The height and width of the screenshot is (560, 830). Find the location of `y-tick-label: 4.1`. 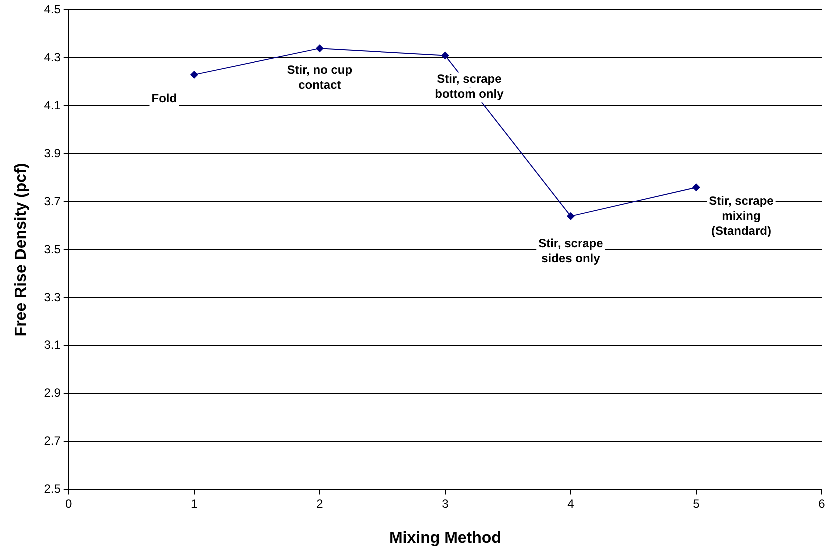

y-tick-label: 4.1 is located at coordinates (53, 105).